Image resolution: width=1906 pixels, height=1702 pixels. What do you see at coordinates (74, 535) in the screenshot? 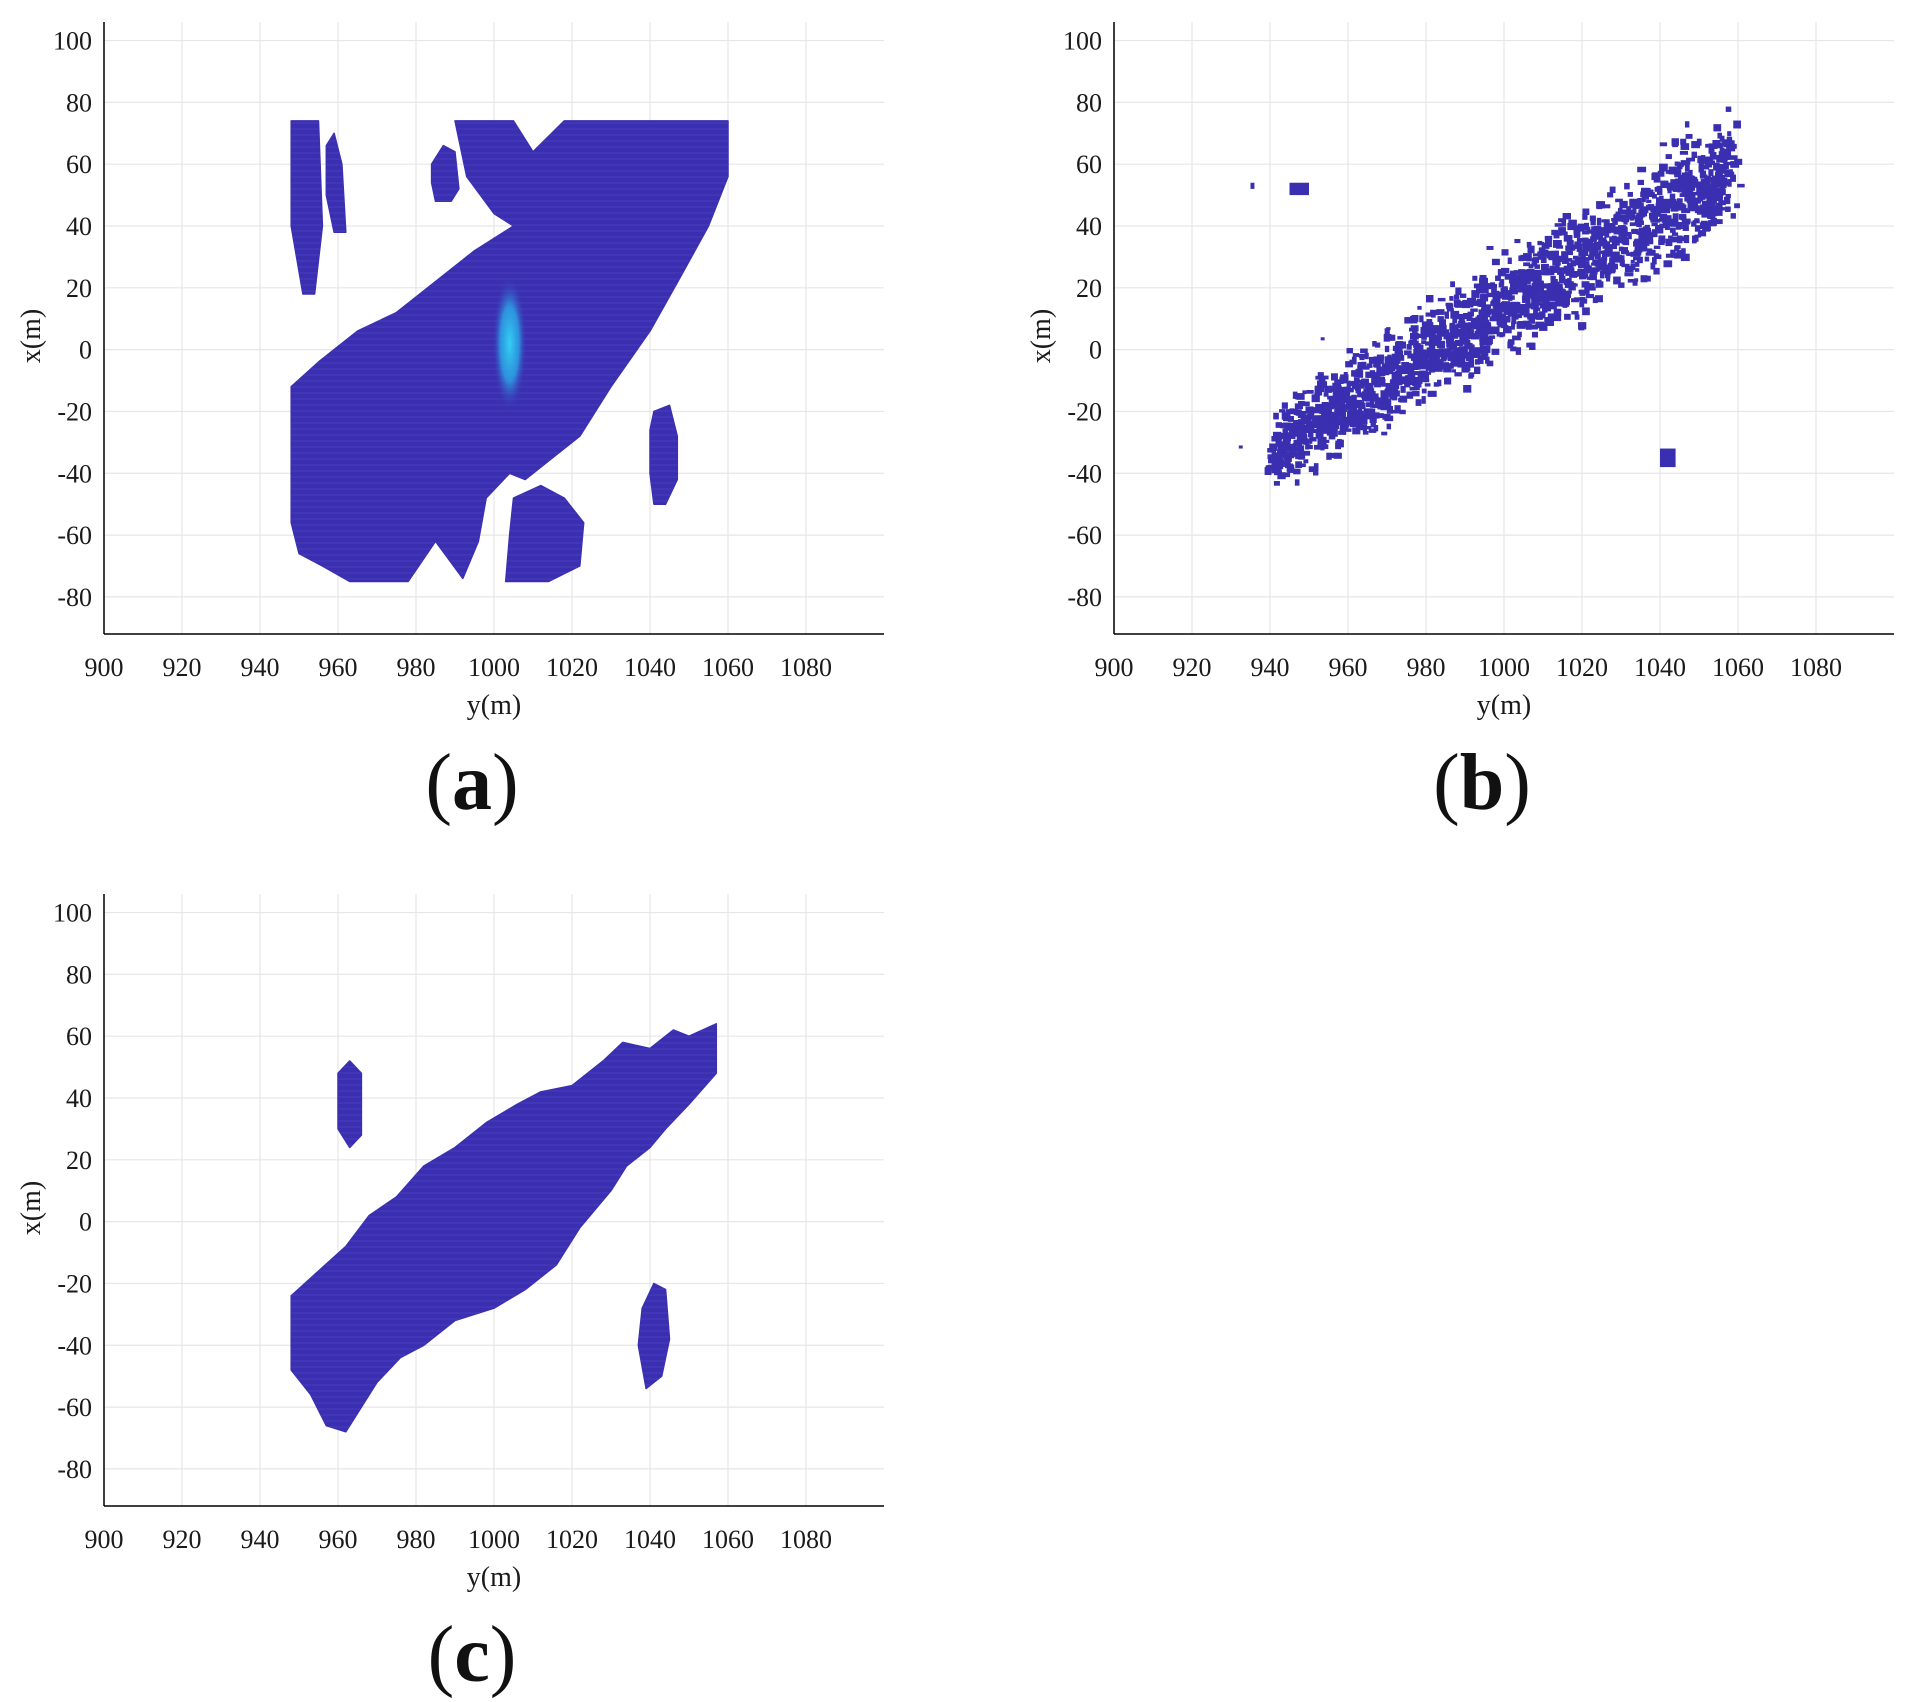
I see `y-tick-label: -60` at bounding box center [74, 535].